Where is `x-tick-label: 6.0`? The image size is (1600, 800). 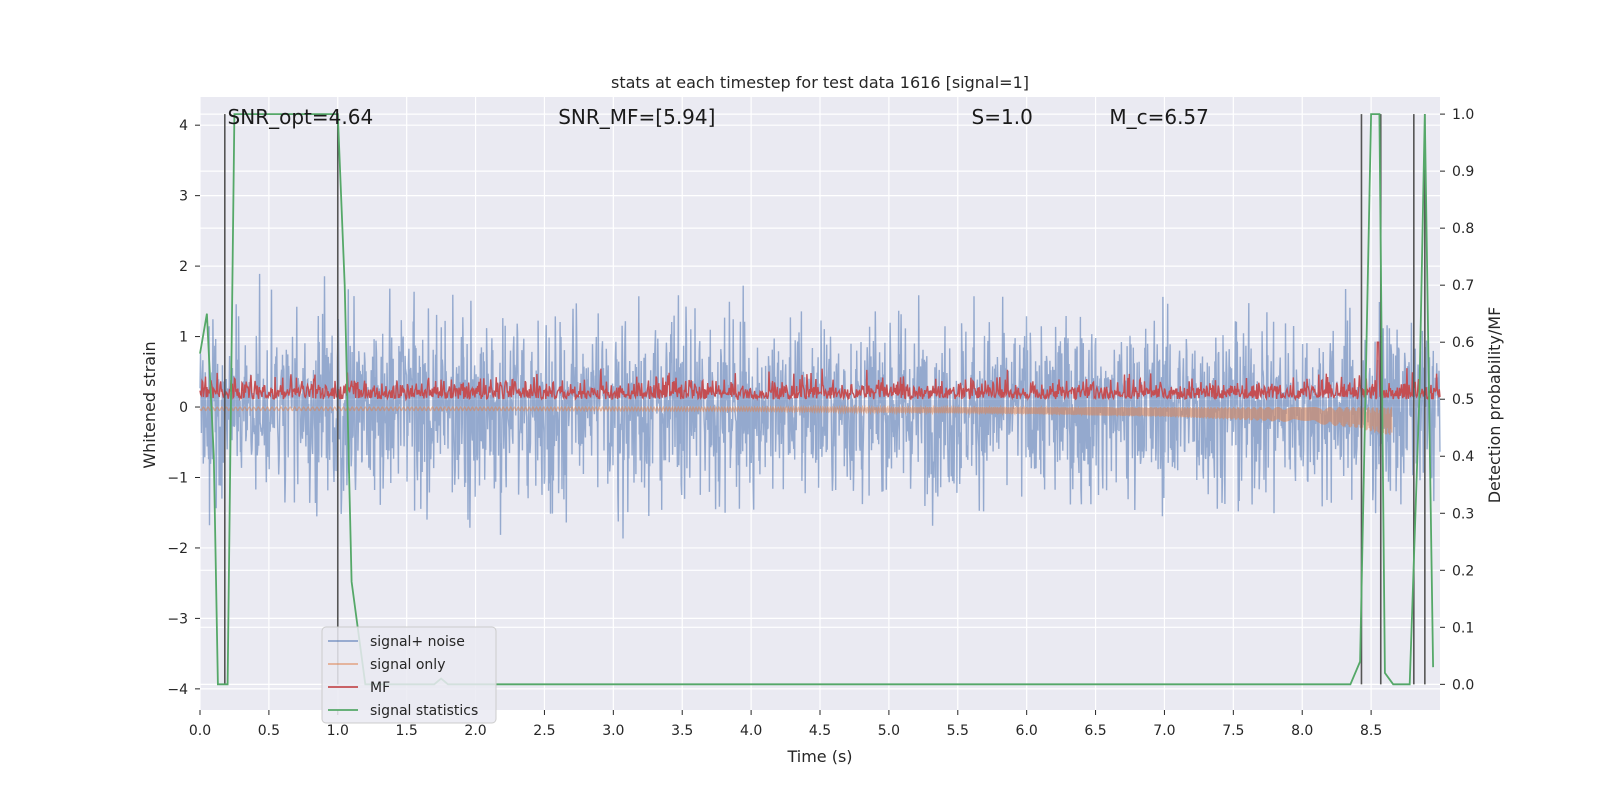
x-tick-label: 6.0 is located at coordinates (1027, 731).